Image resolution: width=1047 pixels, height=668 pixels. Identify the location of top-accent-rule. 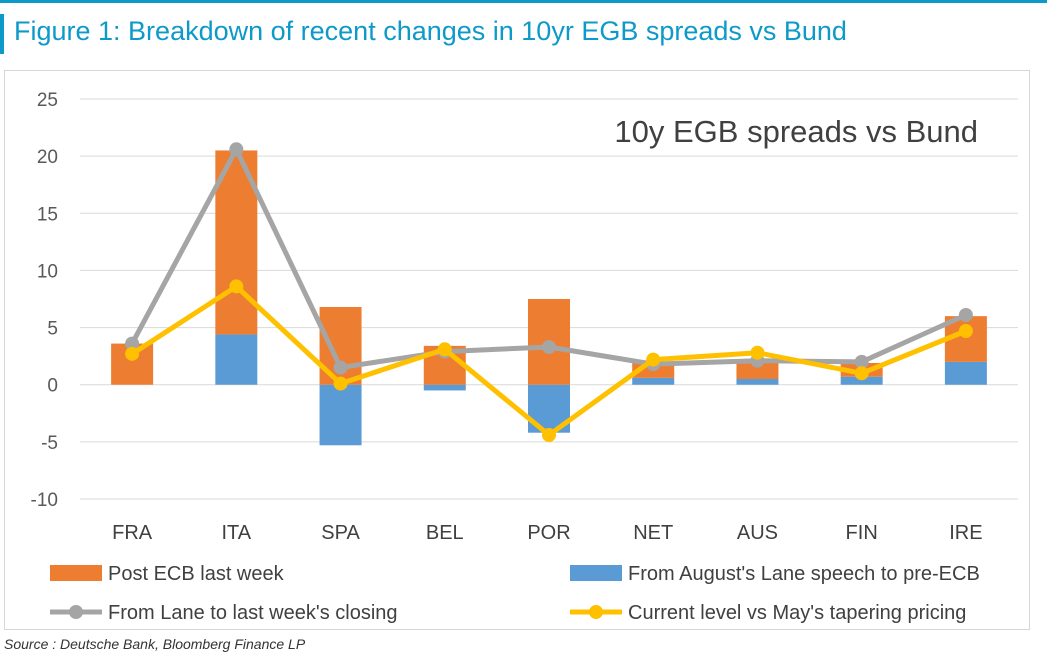
(523, 1).